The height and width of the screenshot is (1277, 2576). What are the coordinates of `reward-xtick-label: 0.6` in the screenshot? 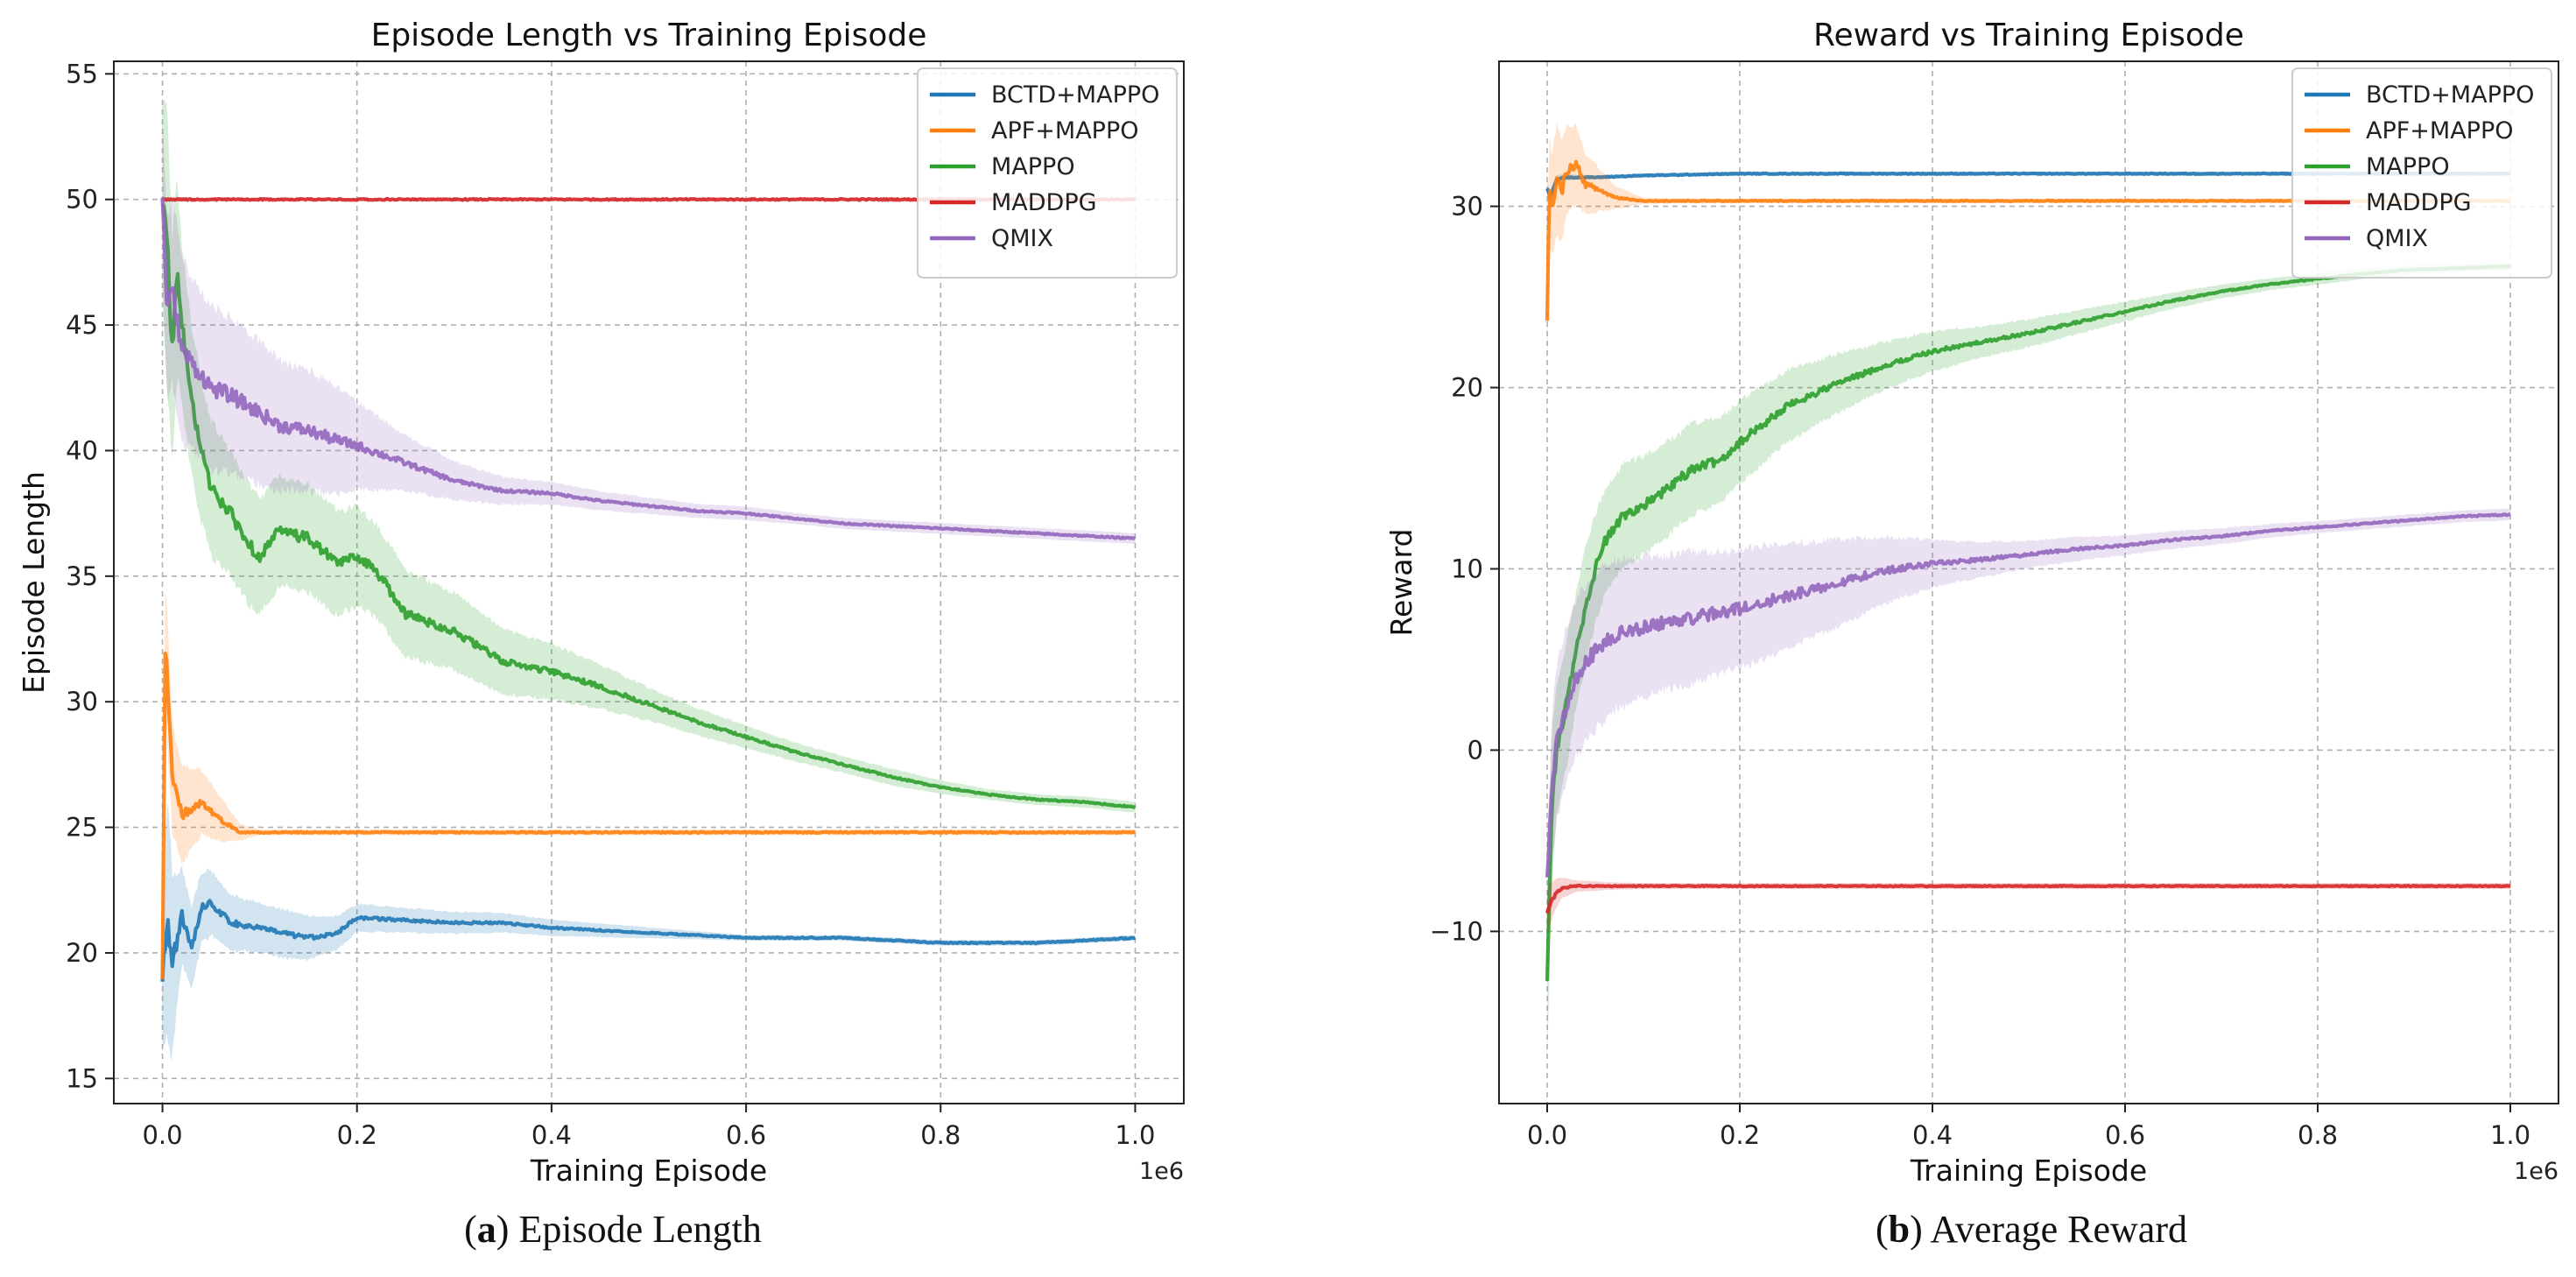 It's located at (2125, 1135).